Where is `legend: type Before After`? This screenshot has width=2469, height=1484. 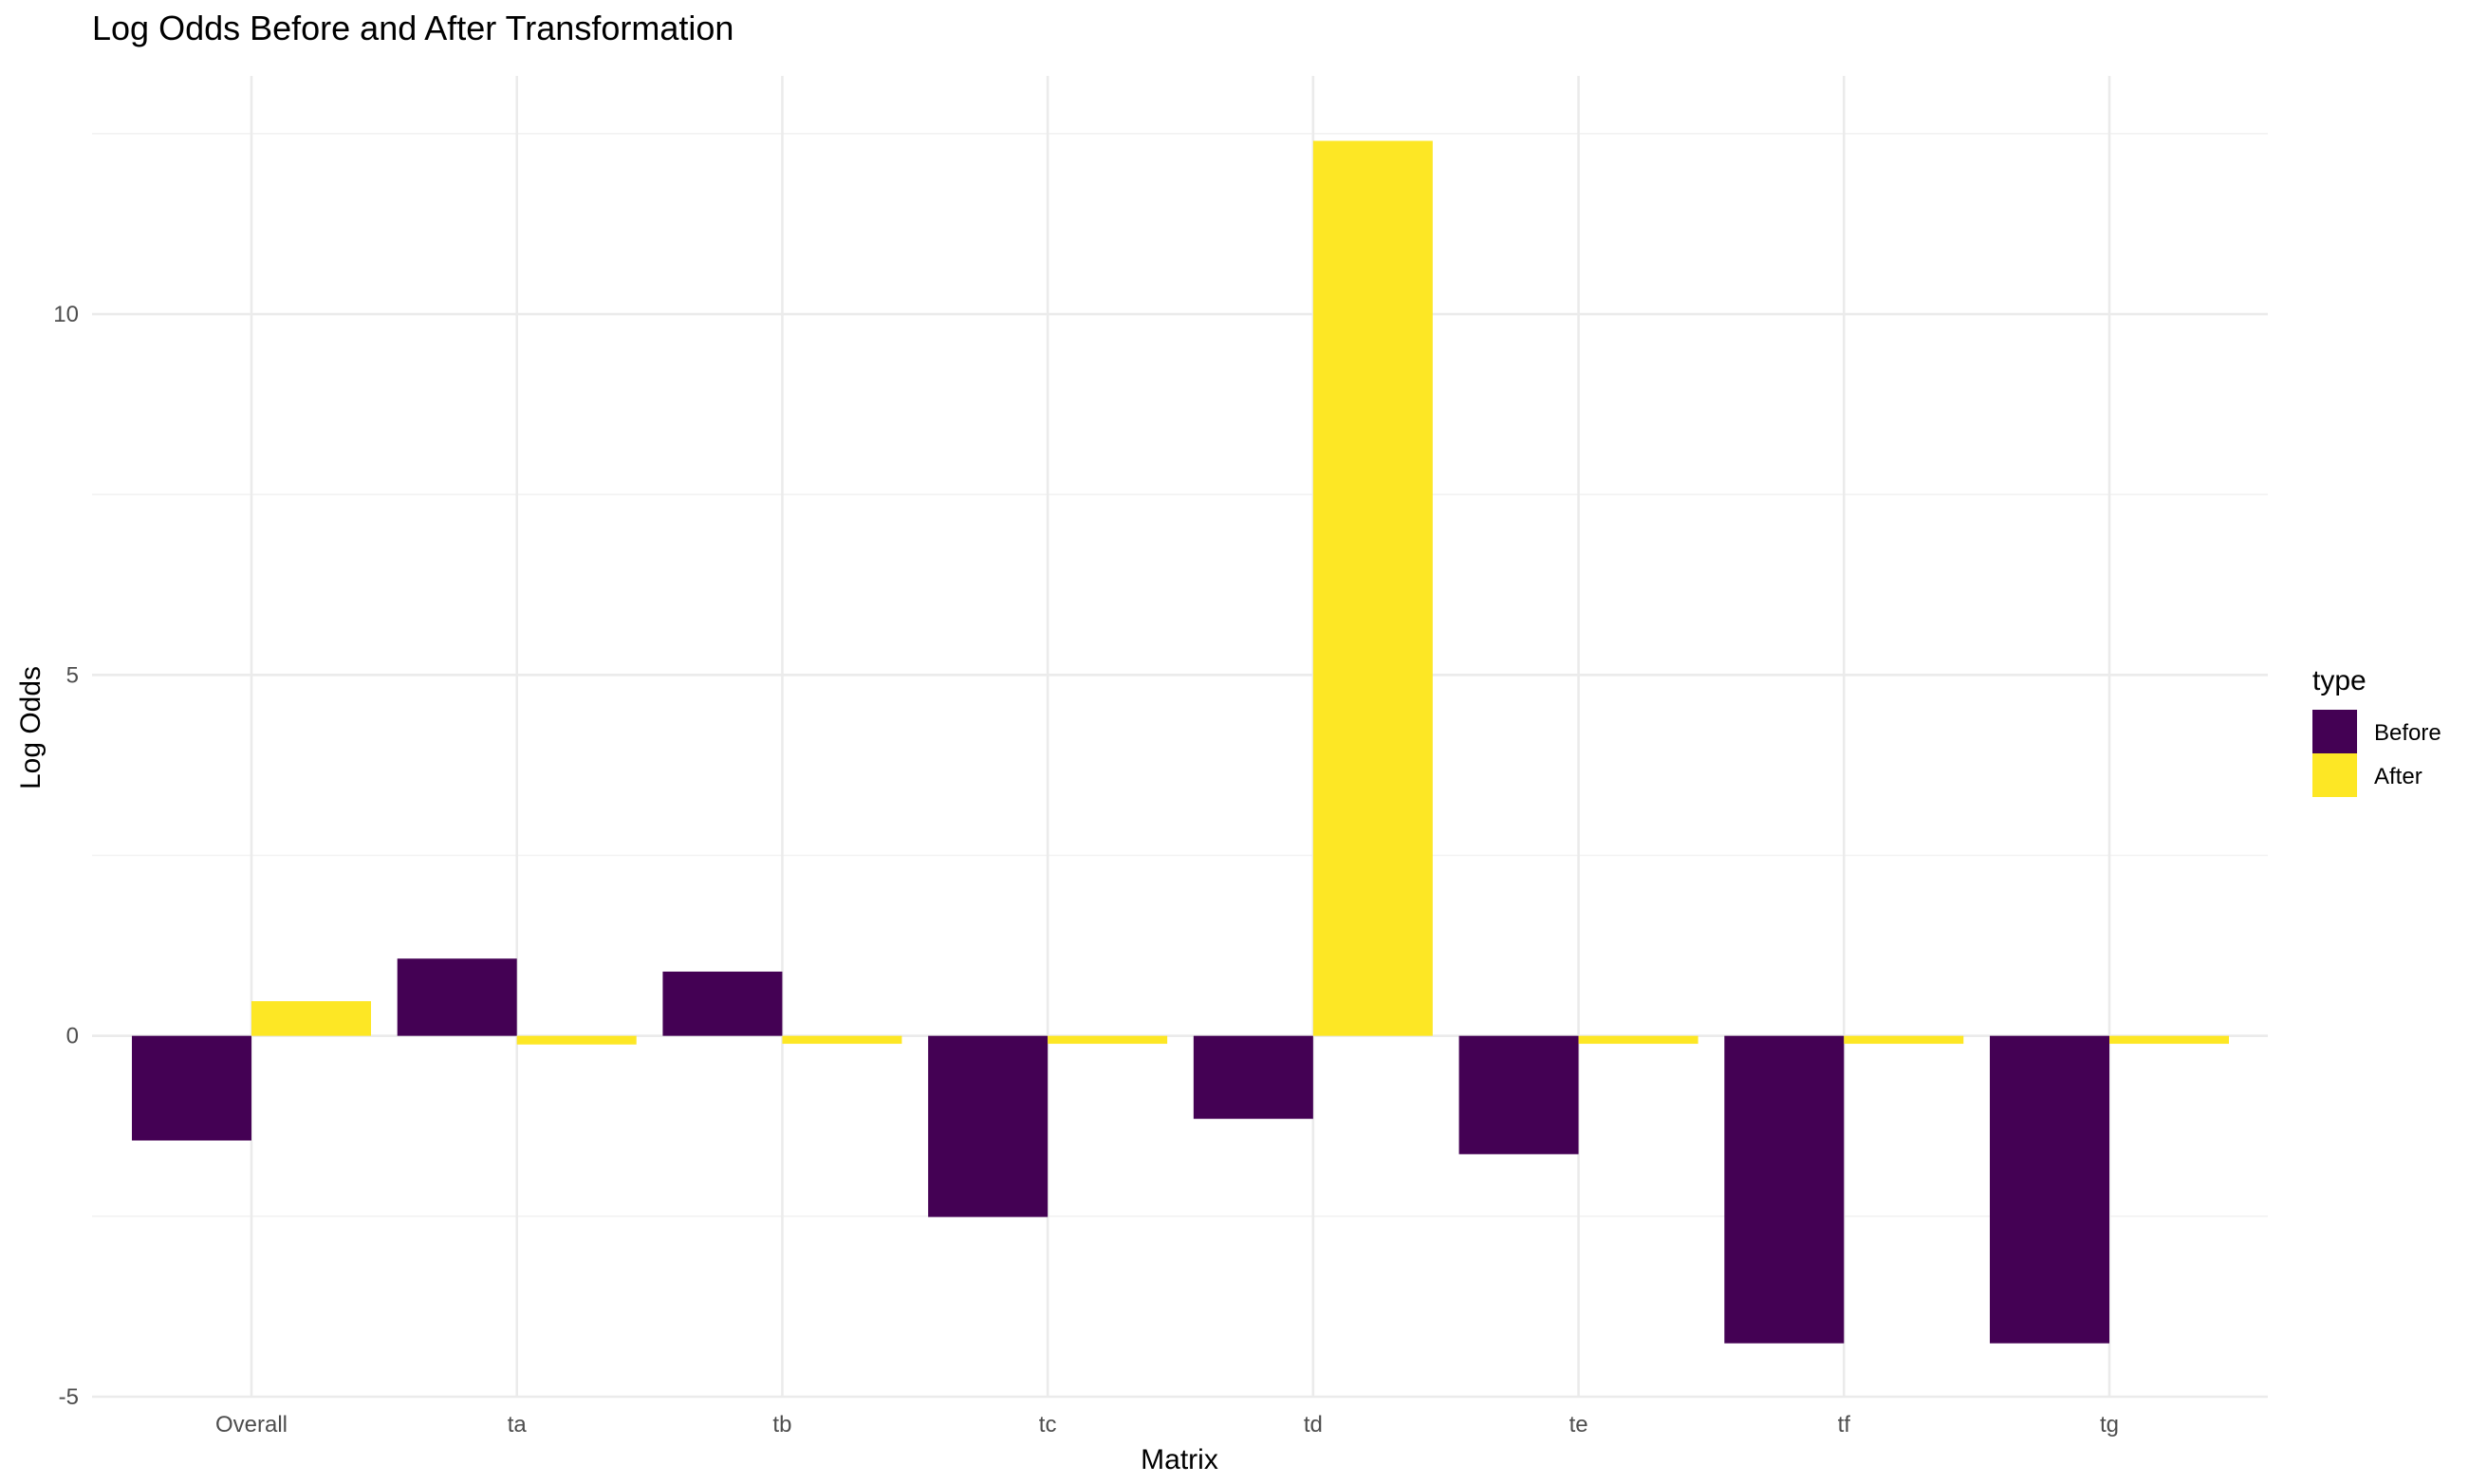 legend: type Before After is located at coordinates (2376, 731).